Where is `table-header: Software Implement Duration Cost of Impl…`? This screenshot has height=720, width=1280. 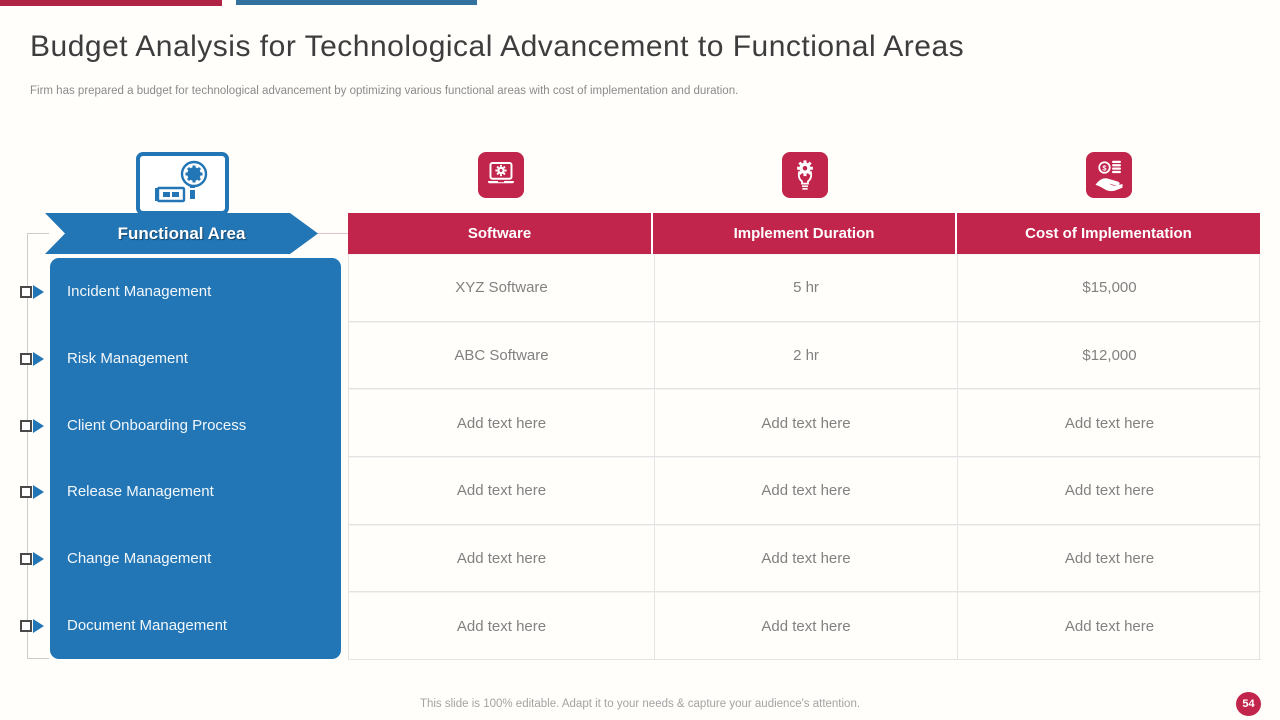 table-header: Software Implement Duration Cost of Impl… is located at coordinates (804, 233).